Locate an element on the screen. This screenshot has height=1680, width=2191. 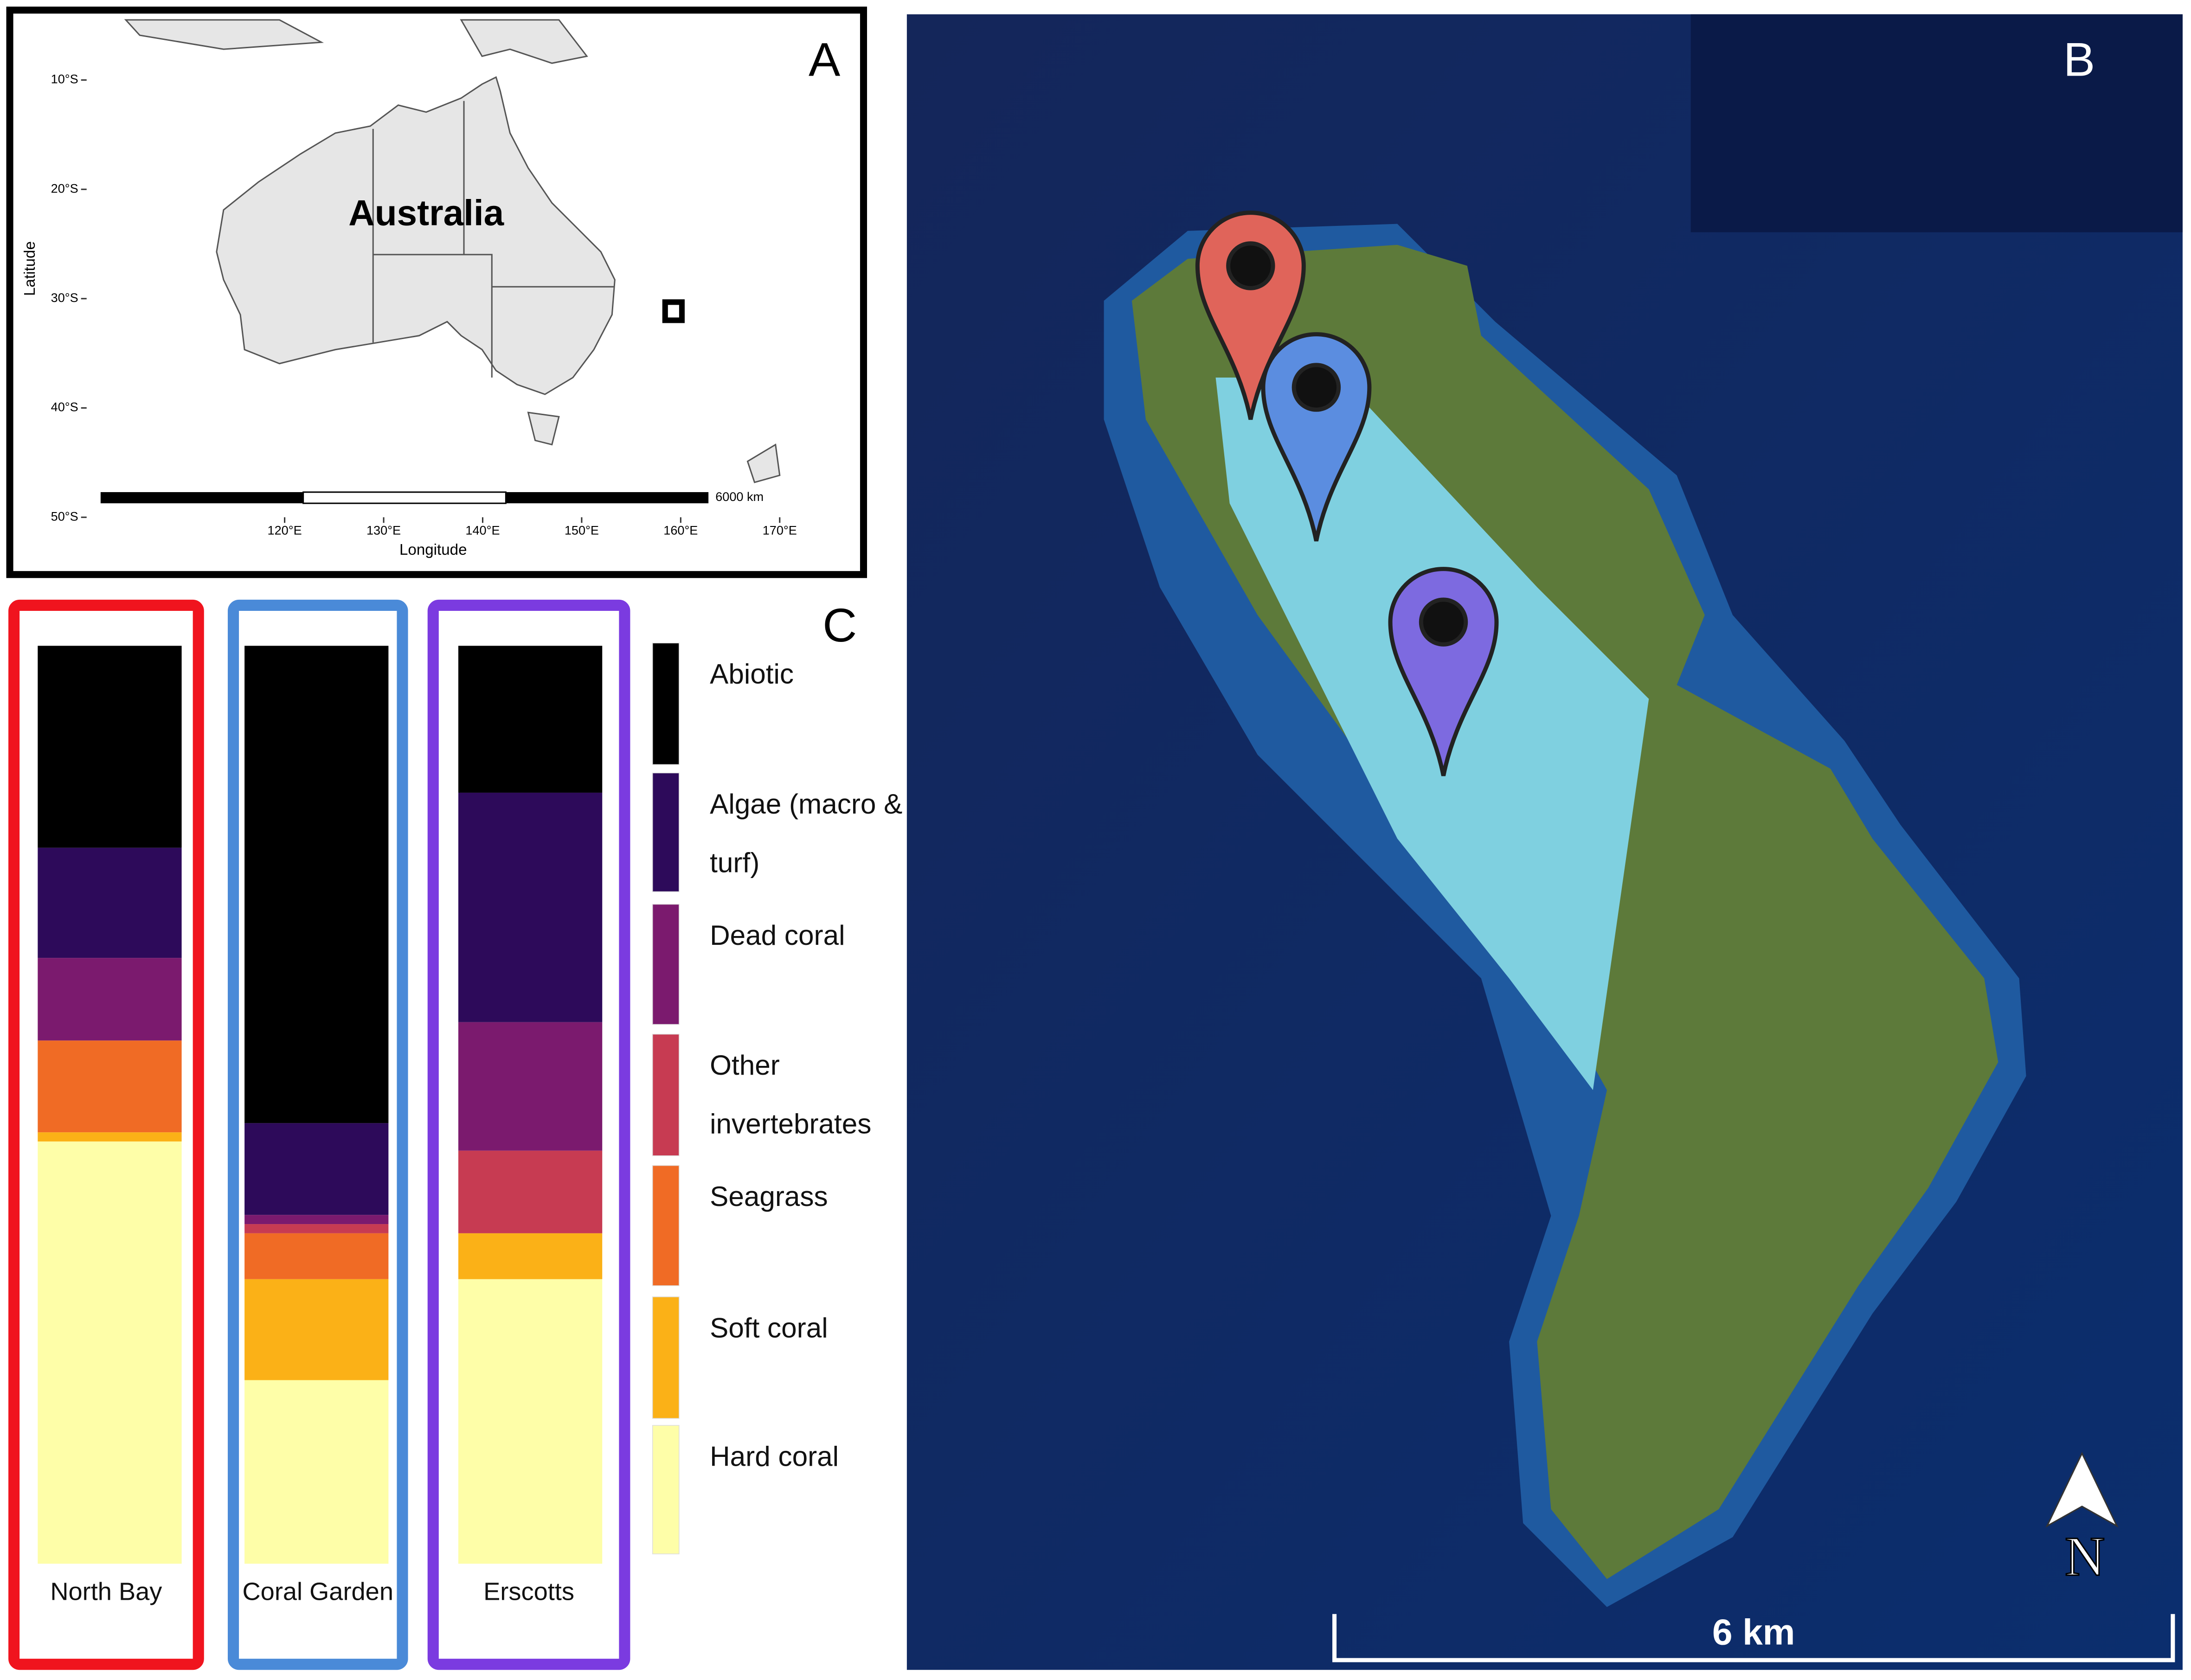
category-label: Coral Garden is located at coordinates (318, 1591).